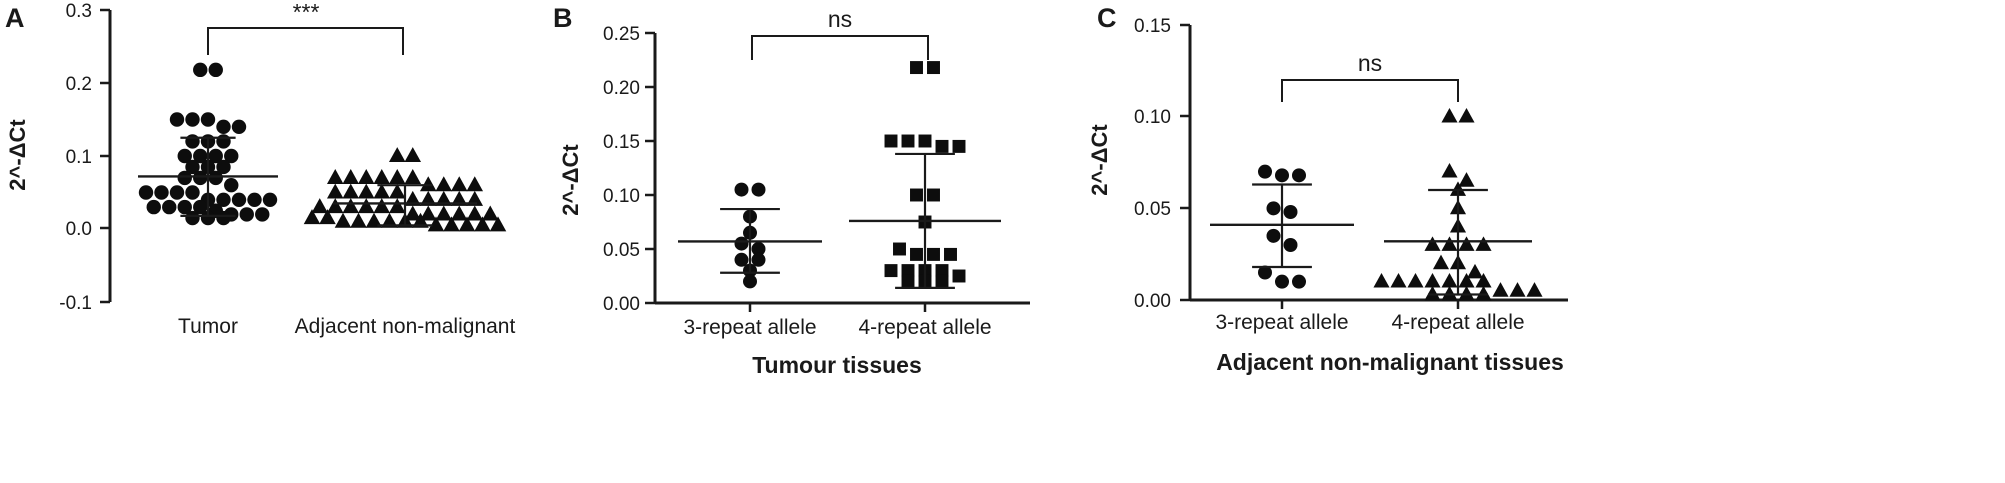  I want to click on x-axis-label-b: Tumour tissues, so click(837, 365).